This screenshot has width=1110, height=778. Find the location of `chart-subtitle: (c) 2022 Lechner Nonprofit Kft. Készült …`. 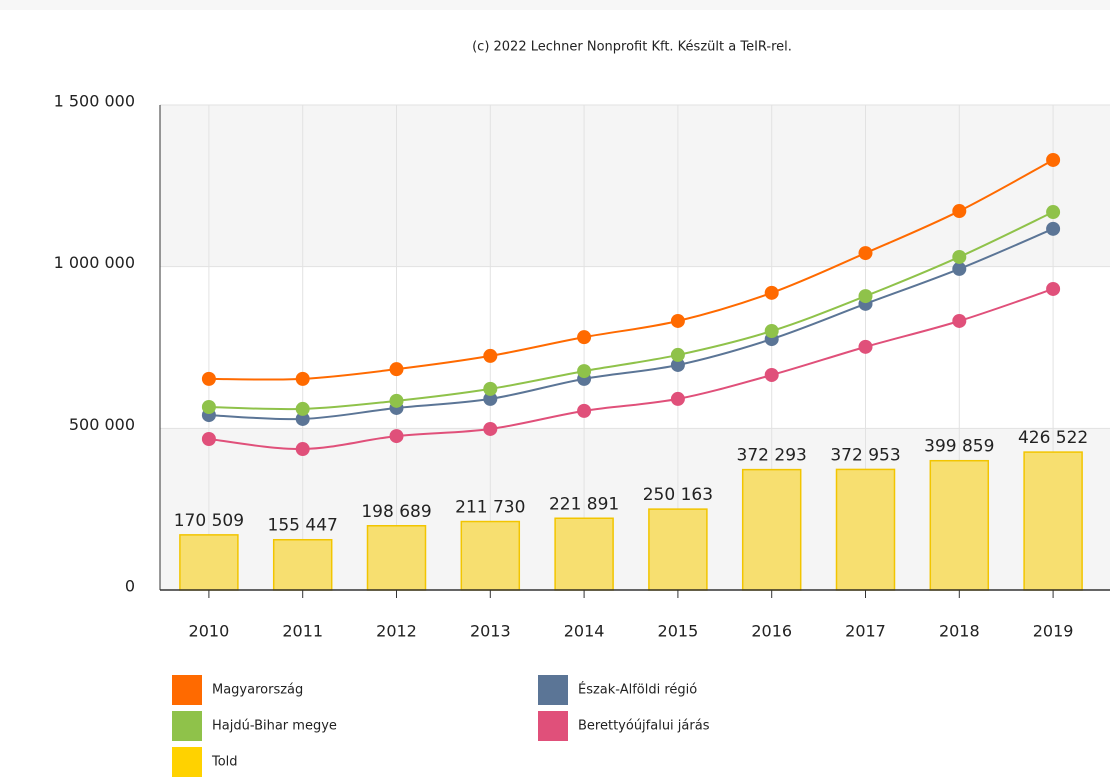

chart-subtitle: (c) 2022 Lechner Nonprofit Kft. Készült … is located at coordinates (632, 47).